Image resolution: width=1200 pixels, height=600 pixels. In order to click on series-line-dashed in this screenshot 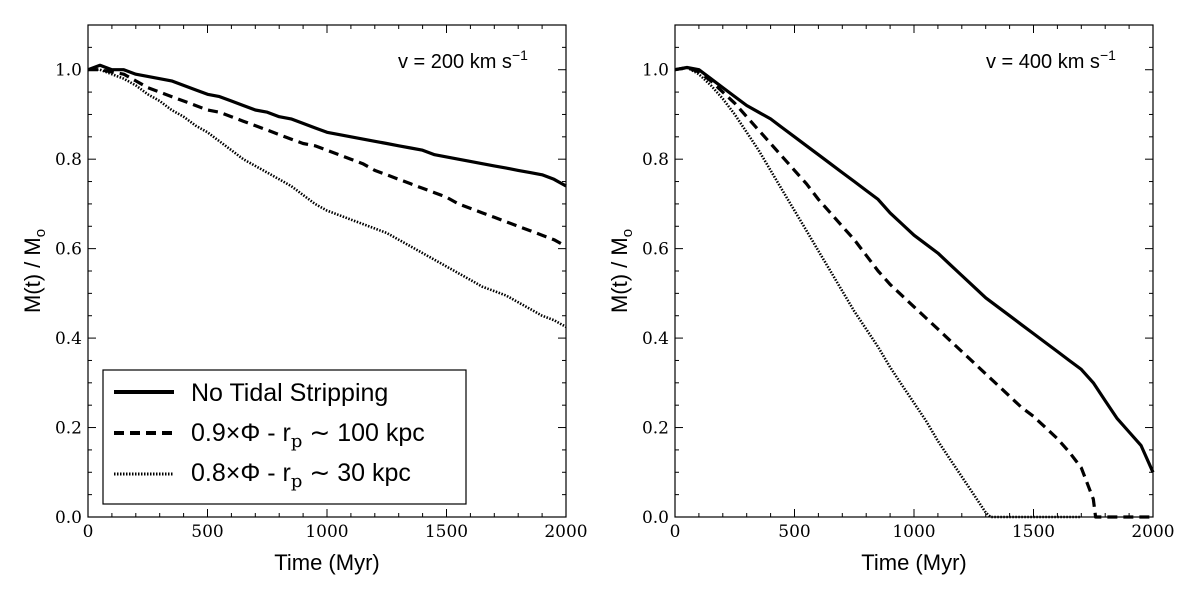, I will do `click(327, 158)`.